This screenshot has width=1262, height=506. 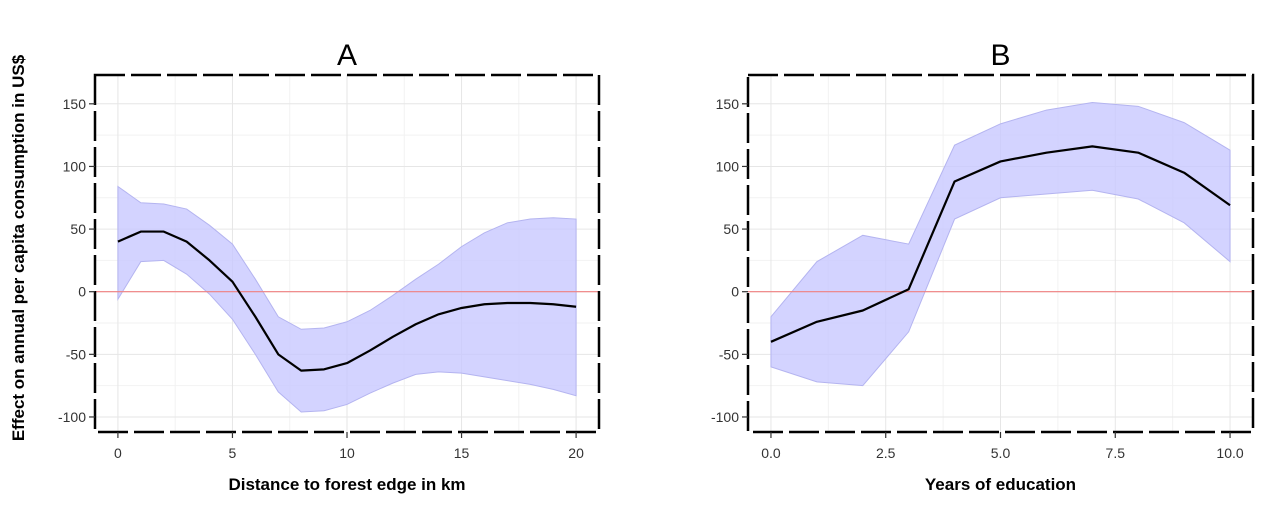 I want to click on x-tick-label: 5.0, so click(x=1001, y=453).